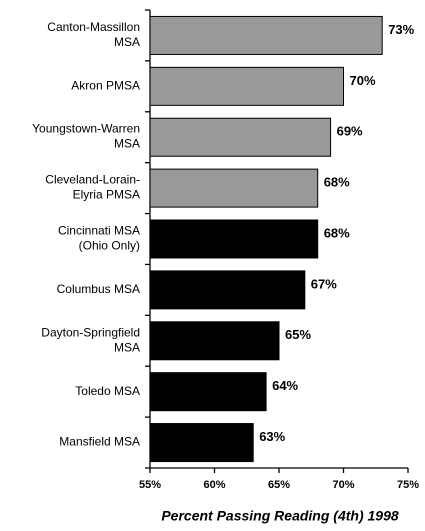 The width and height of the screenshot is (425, 531). I want to click on x-tick-label: 65%, so click(279, 485).